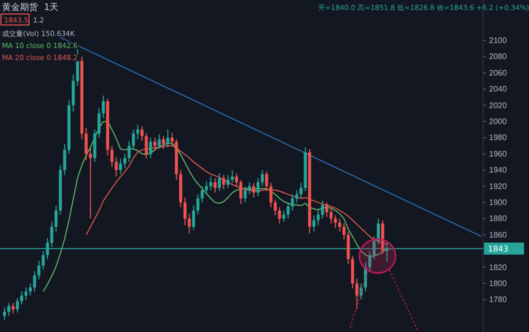 The height and width of the screenshot is (332, 529). Describe the element at coordinates (498, 73) in the screenshot. I see `y-tick-label: 2060` at that location.